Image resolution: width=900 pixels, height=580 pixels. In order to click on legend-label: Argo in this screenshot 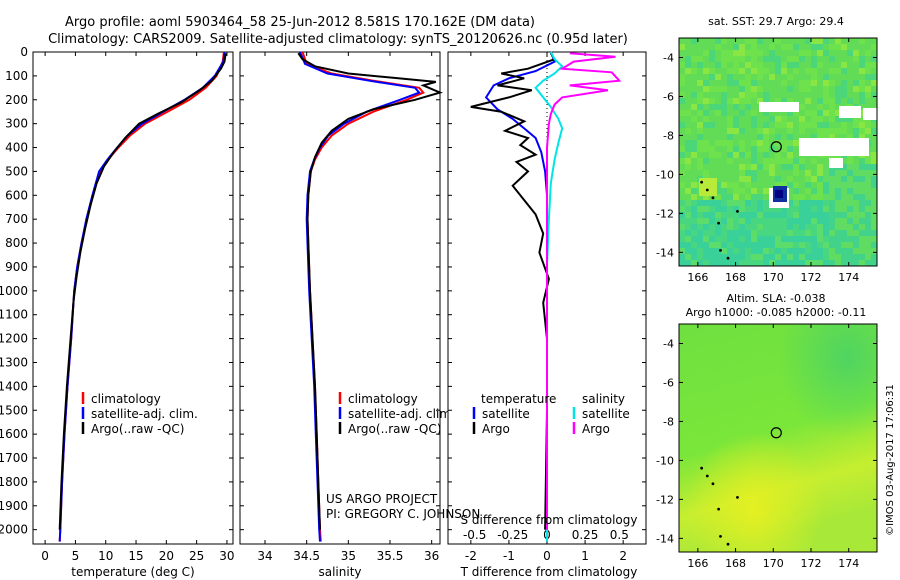, I will do `click(496, 429)`.